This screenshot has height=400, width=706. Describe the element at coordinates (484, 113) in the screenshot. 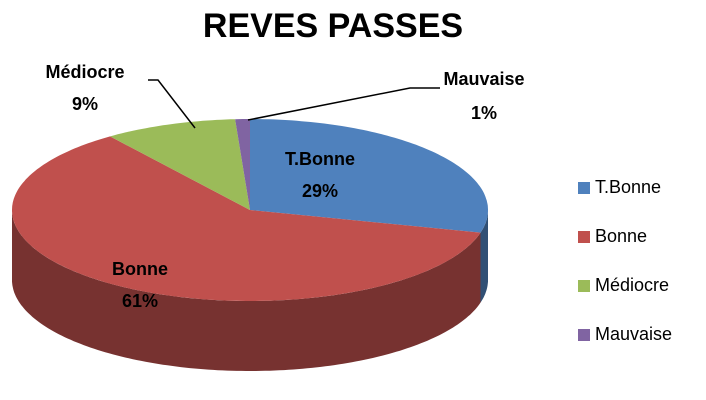

I see `data-label-value: 1%` at that location.